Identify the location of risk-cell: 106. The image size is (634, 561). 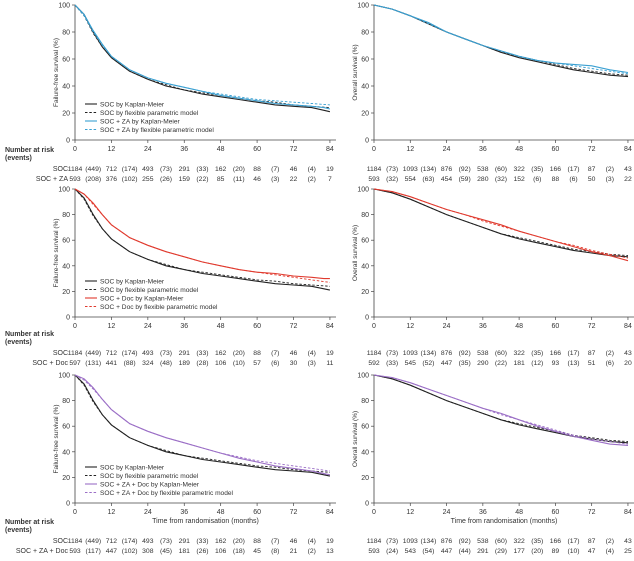
(221, 363).